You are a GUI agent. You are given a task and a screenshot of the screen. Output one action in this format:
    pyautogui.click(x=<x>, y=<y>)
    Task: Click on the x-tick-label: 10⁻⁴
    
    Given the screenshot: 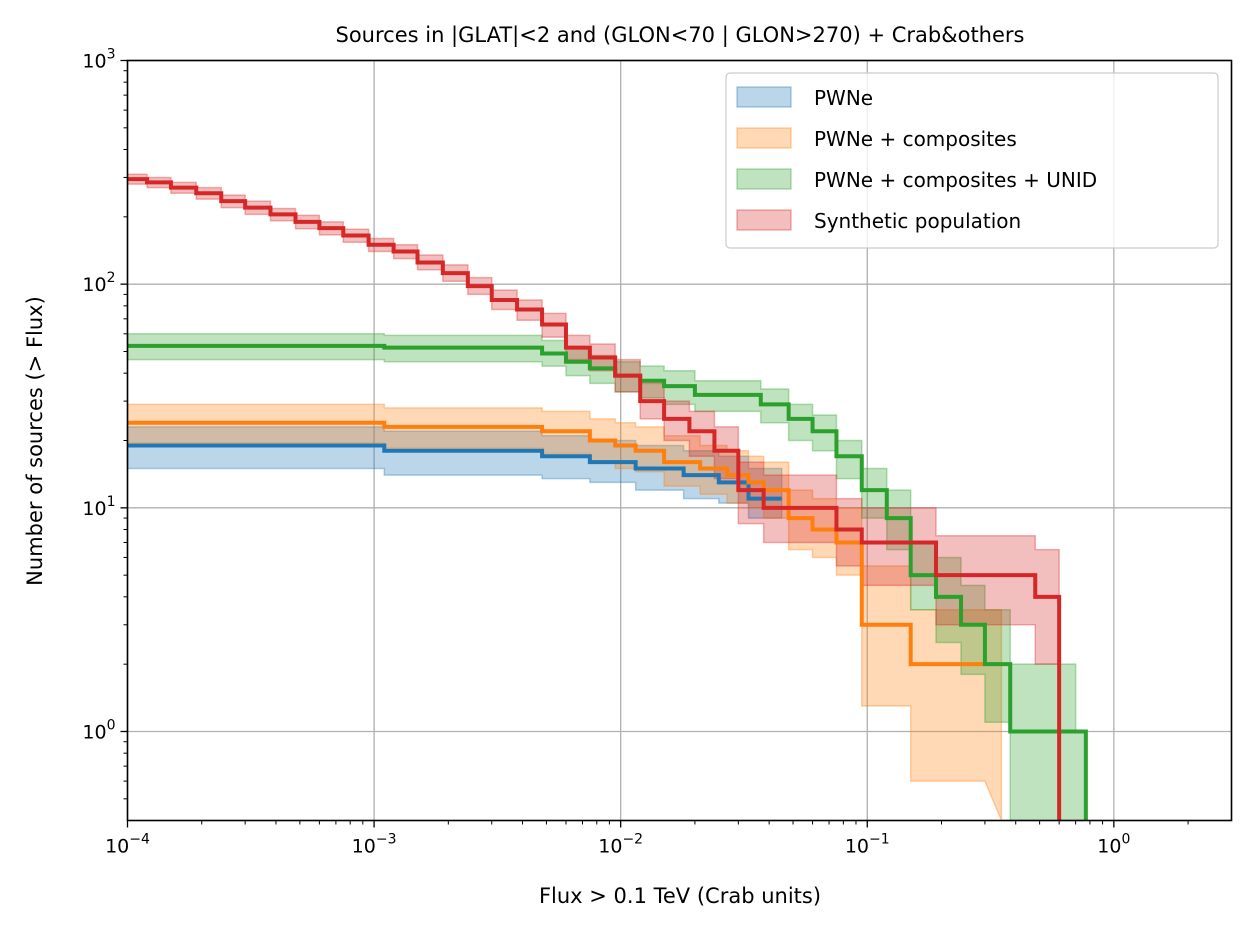 What is the action you would take?
    pyautogui.click(x=127, y=845)
    